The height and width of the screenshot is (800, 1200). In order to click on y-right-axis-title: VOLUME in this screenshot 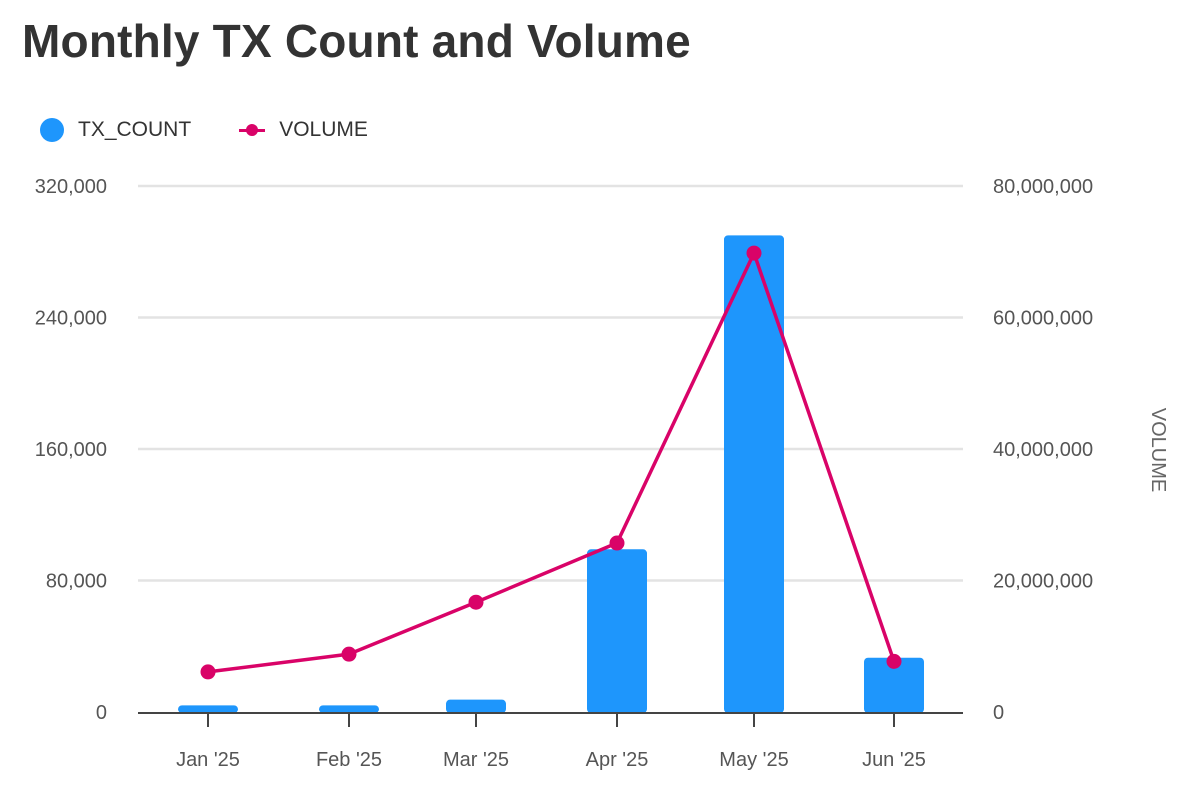, I will do `click(1158, 450)`.